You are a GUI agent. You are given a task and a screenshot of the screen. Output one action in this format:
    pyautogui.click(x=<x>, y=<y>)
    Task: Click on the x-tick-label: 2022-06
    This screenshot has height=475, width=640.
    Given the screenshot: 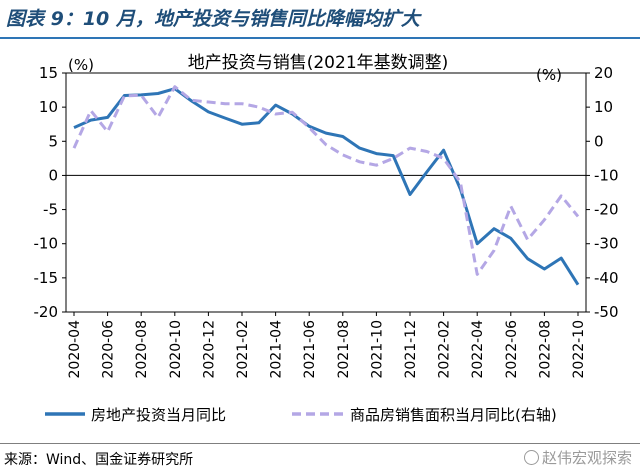 What is the action you would take?
    pyautogui.click(x=512, y=349)
    